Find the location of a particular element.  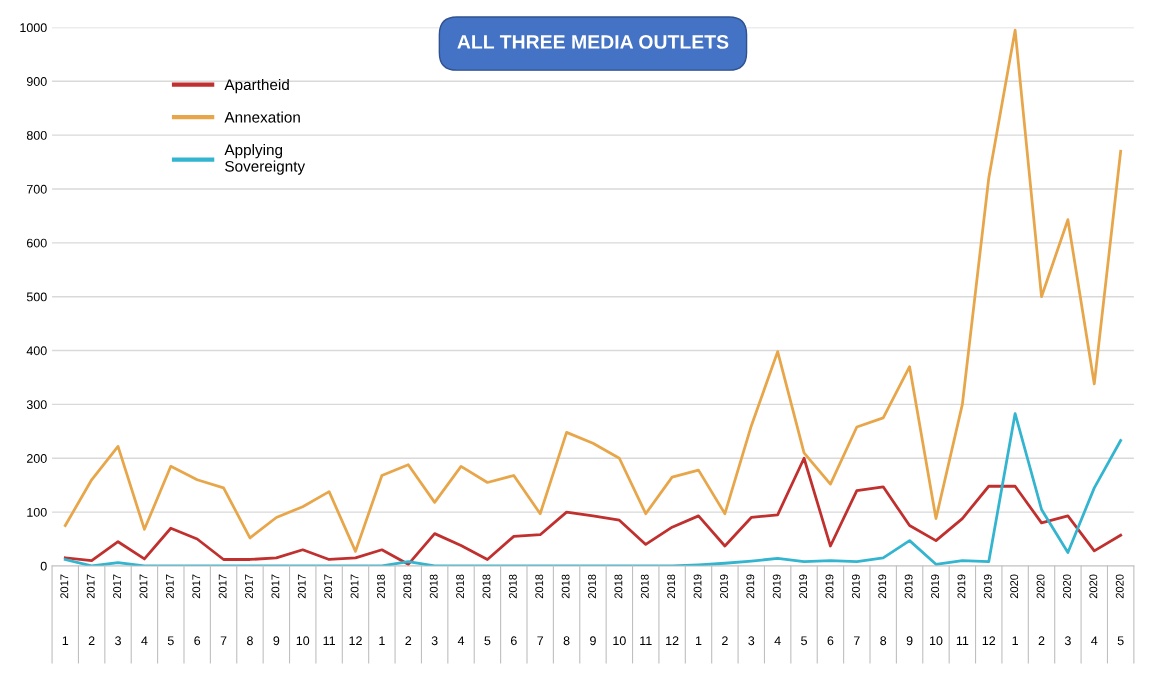

y-tick-label: 800 is located at coordinates (36, 135).